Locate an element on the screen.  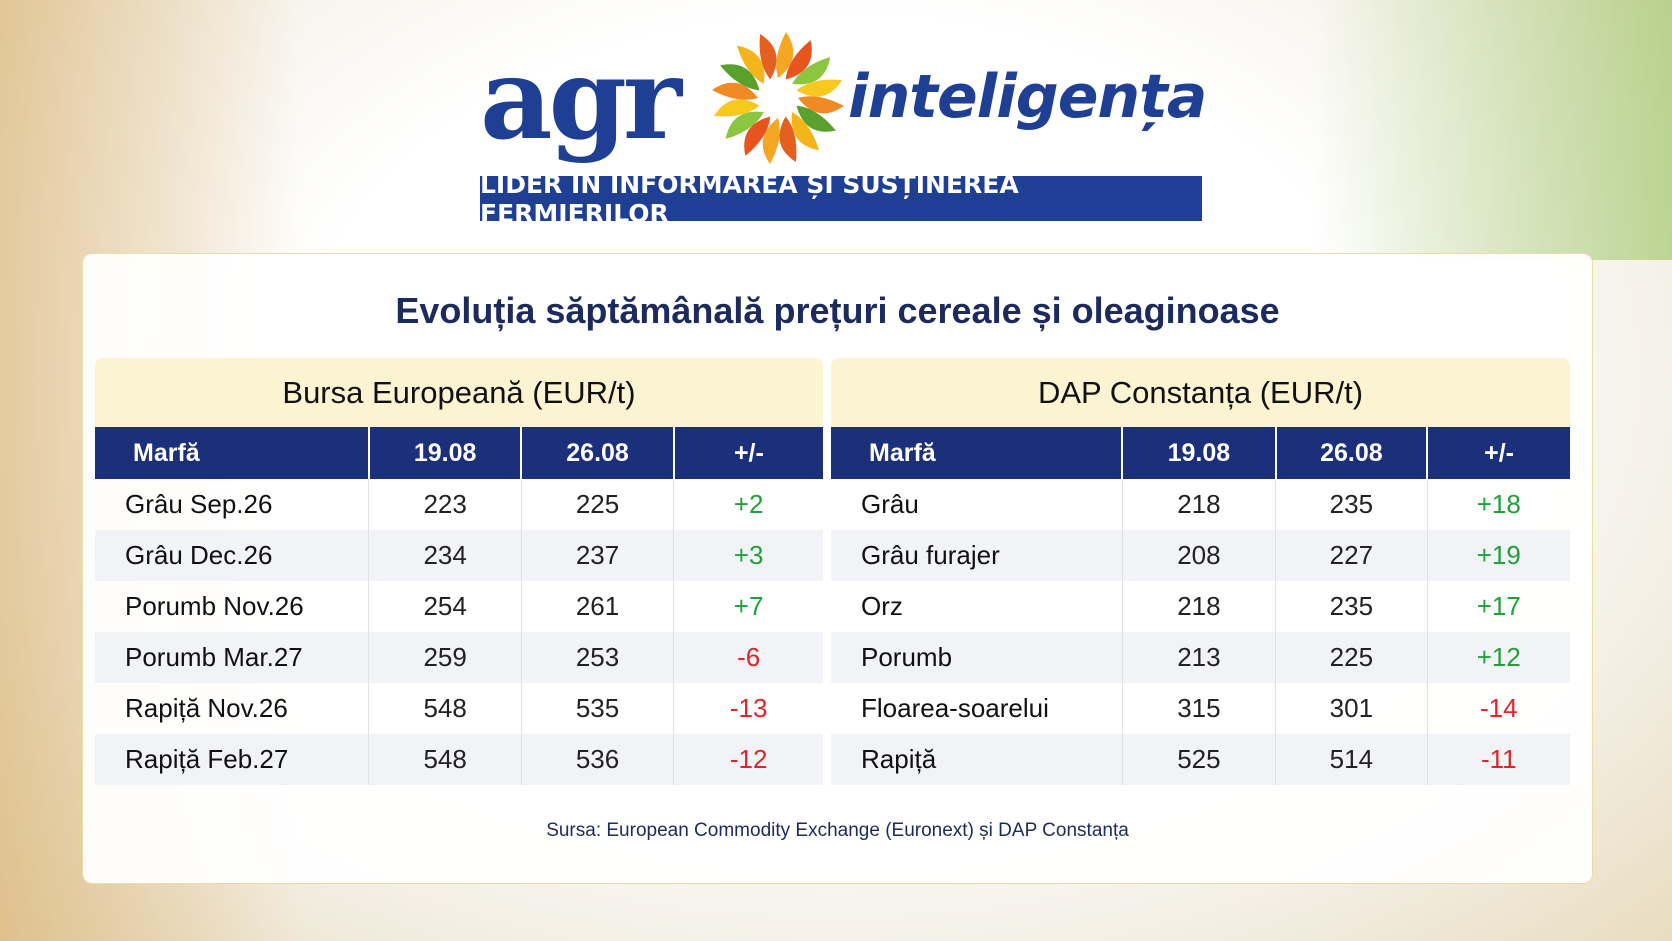
table-row: Grâu furajer 208 227 +19 is located at coordinates (1200, 555).